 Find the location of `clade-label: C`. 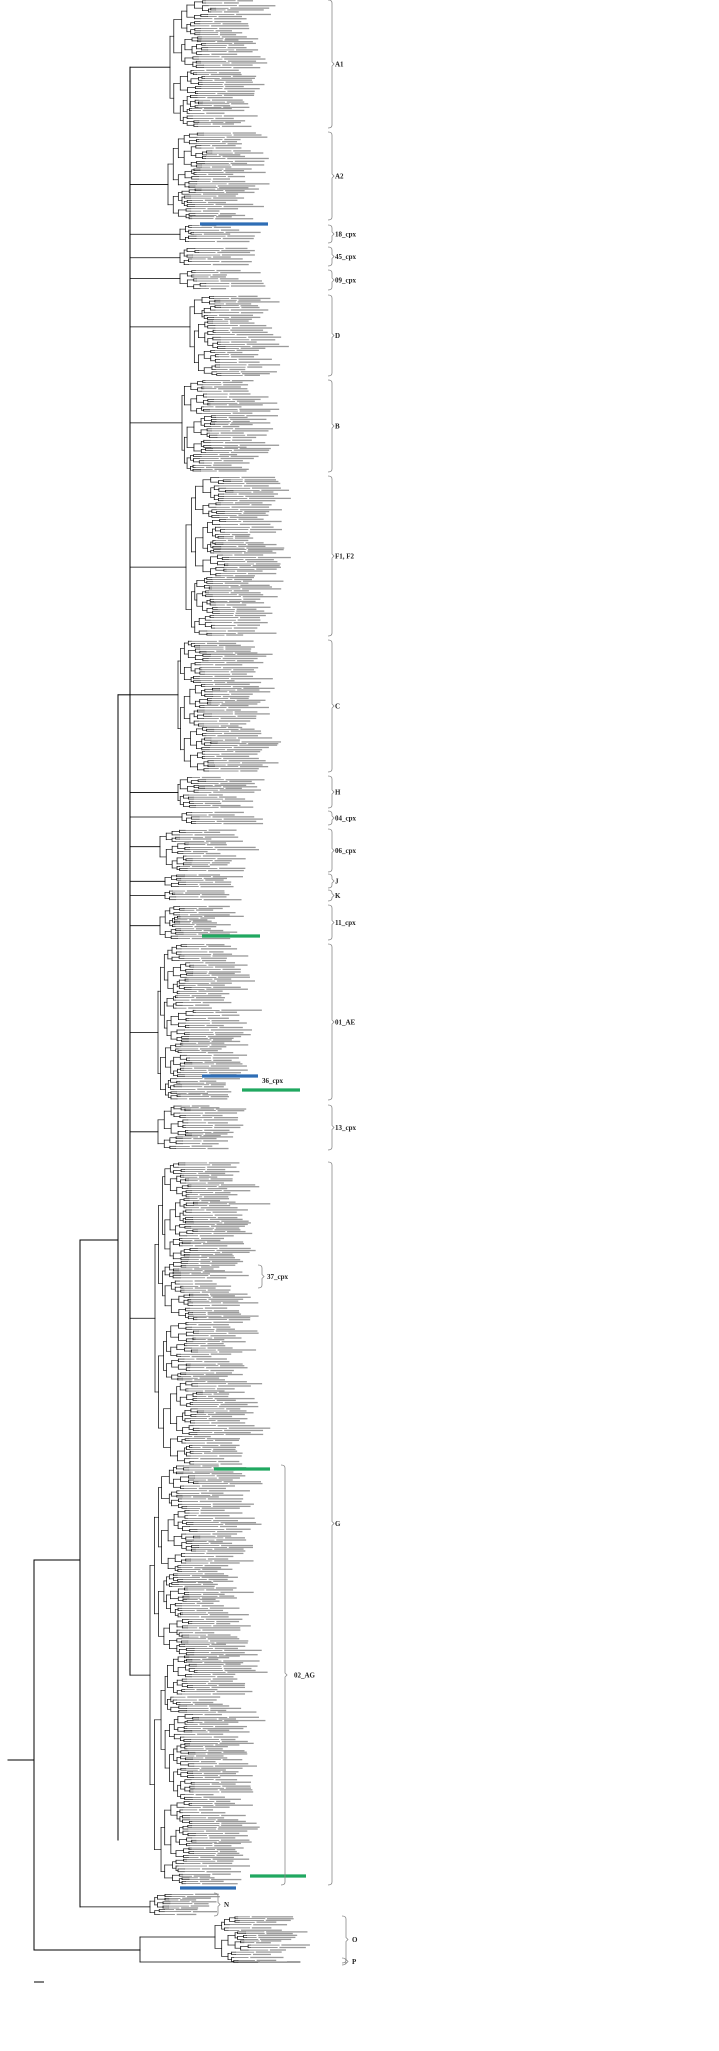

clade-label: C is located at coordinates (337, 707).